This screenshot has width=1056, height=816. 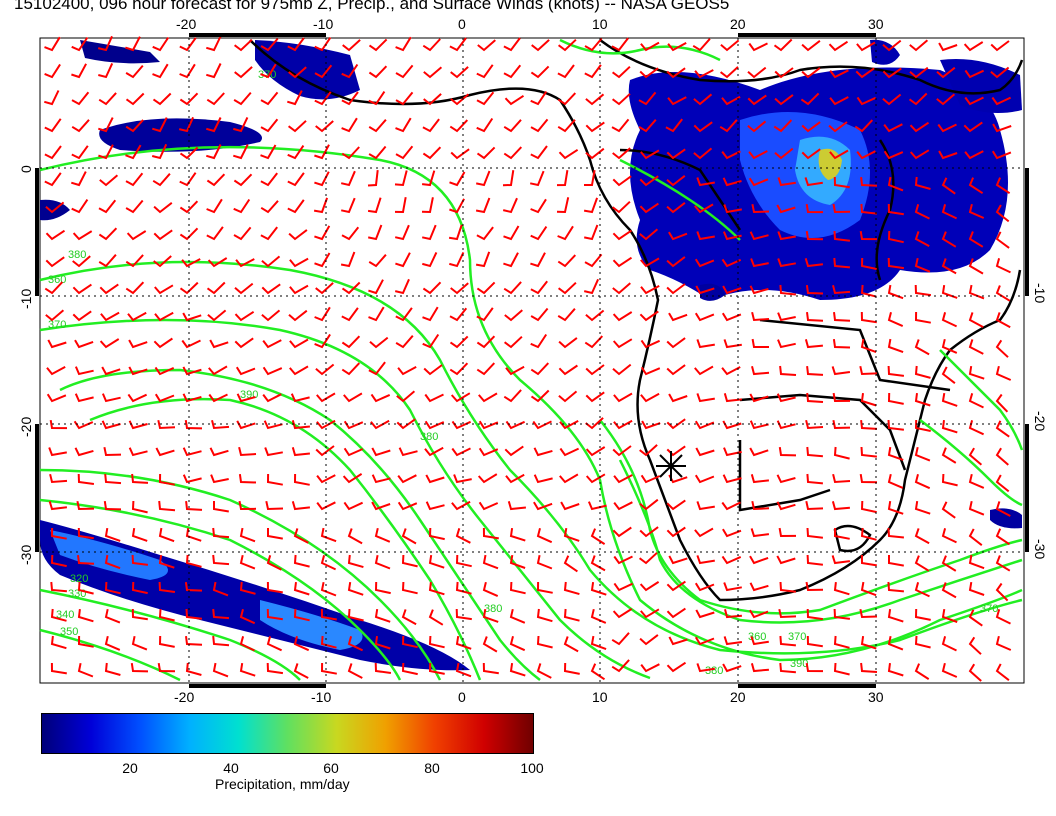 I want to click on bottom-lon-labels: -20 -10 0 10 20 30, so click(x=529, y=697).